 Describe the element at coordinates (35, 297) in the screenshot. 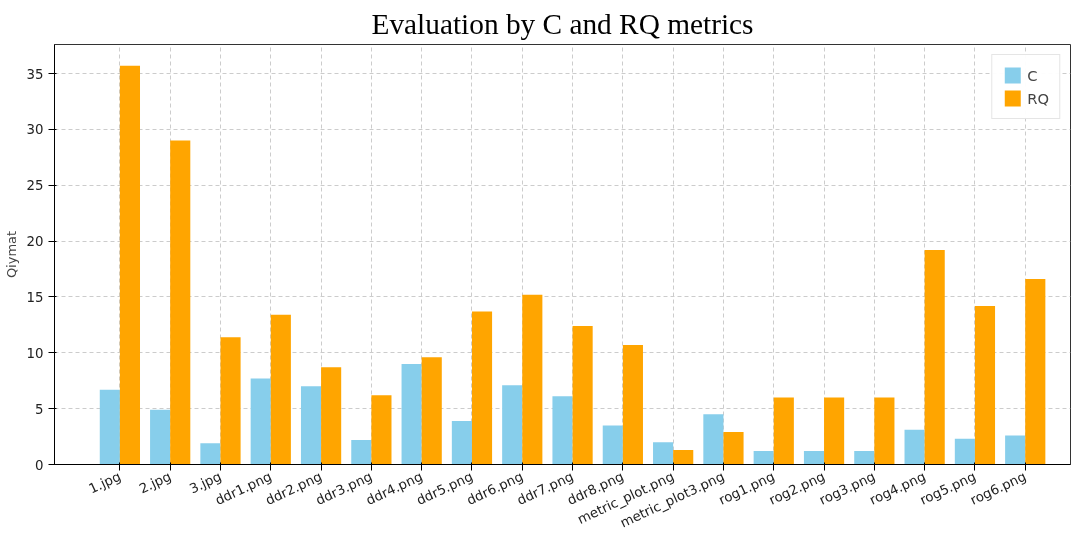

I see `y-tick-label: 15` at that location.